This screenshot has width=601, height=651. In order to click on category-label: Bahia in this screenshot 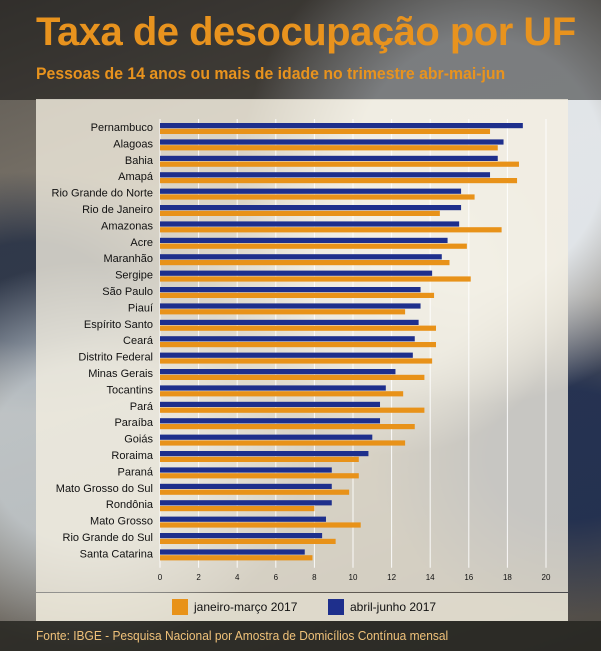, I will do `click(139, 161)`.